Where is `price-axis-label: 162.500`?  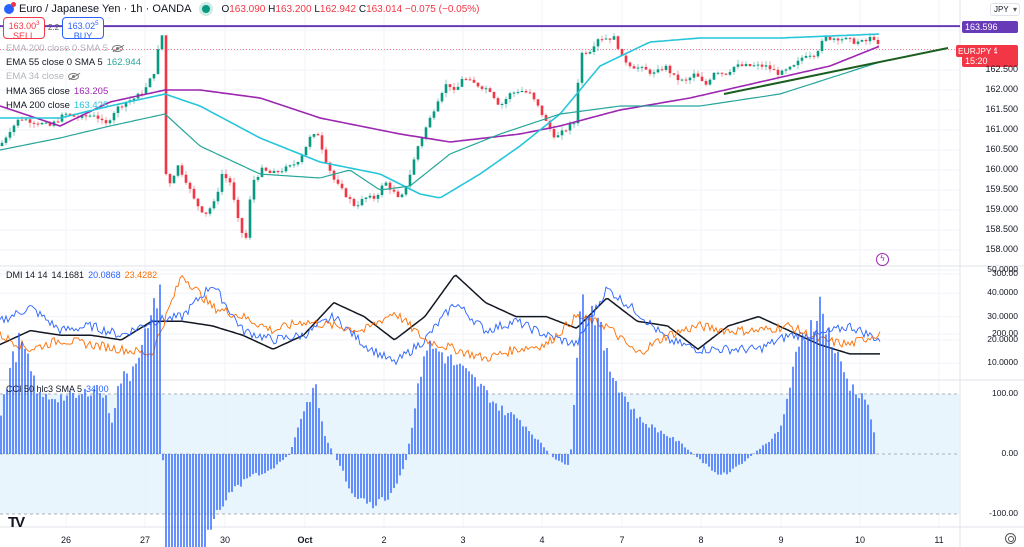
price-axis-label: 162.500 is located at coordinates (1001, 69).